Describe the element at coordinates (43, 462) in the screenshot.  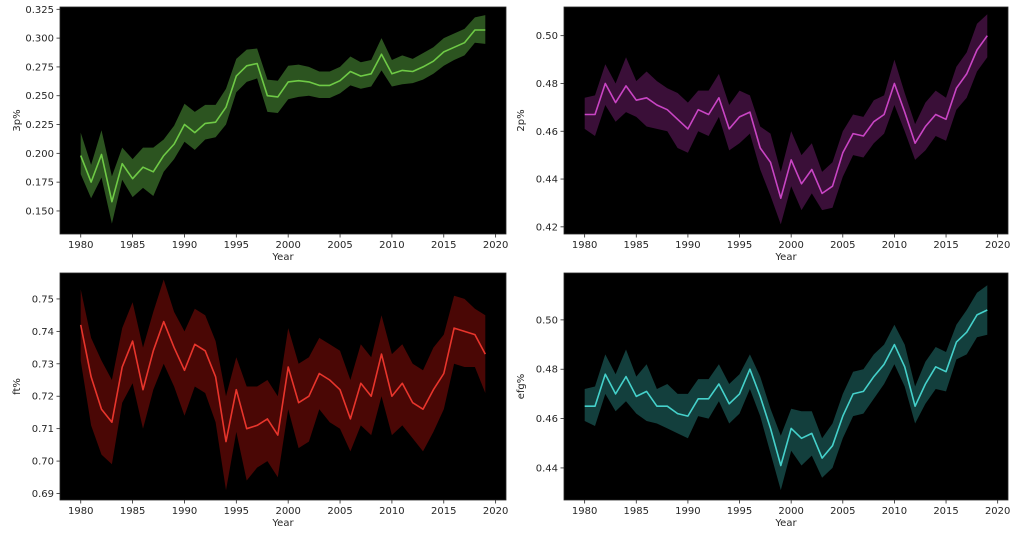
I see `y-tick-label: 0.70` at that location.